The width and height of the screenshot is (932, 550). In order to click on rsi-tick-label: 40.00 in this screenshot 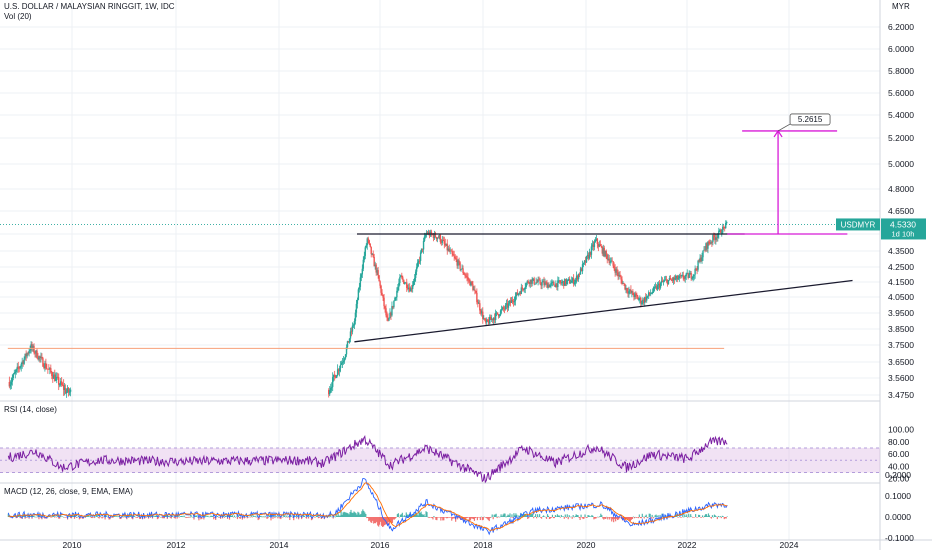, I will do `click(899, 466)`.